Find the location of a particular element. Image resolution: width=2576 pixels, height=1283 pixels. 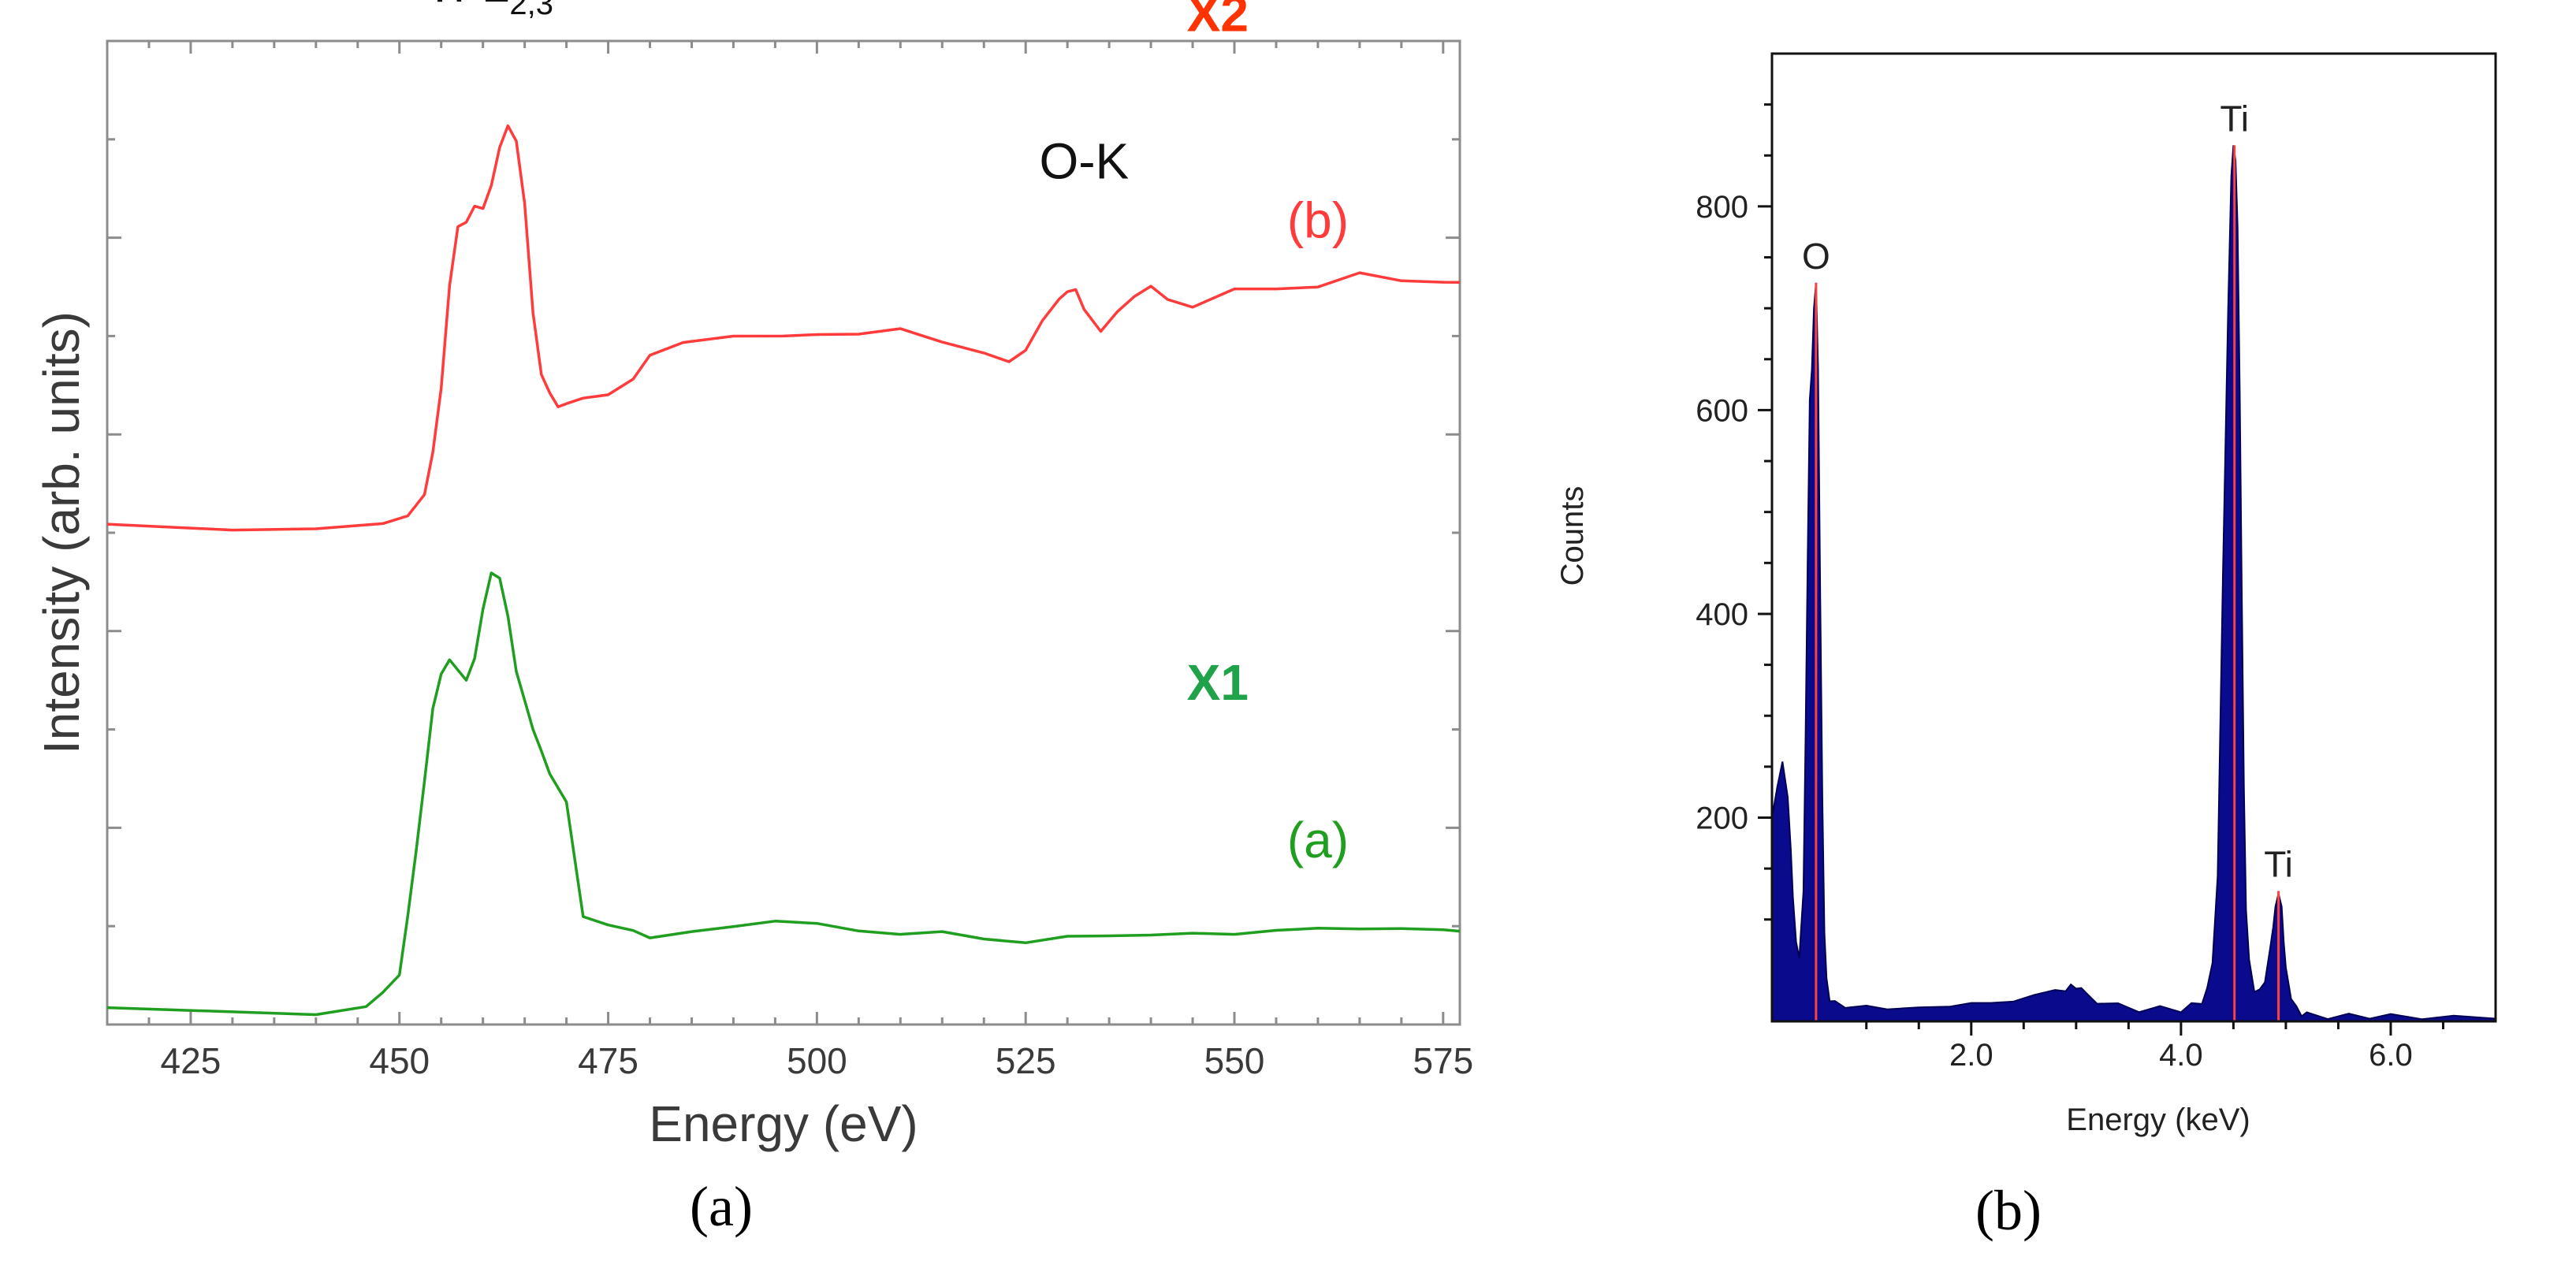

panel-a-caption: (a) is located at coordinates (721, 1206).